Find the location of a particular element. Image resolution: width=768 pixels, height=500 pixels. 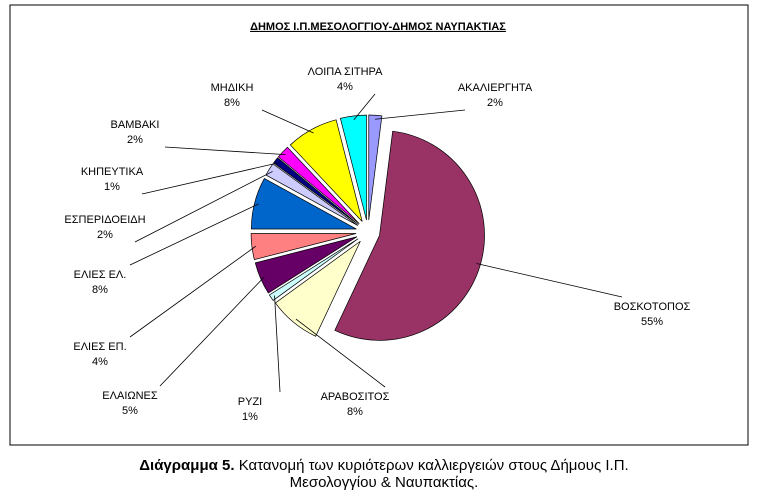

slice-label: ΑΚΑΛΙΕΡΓΗΤΑ is located at coordinates (495, 88).